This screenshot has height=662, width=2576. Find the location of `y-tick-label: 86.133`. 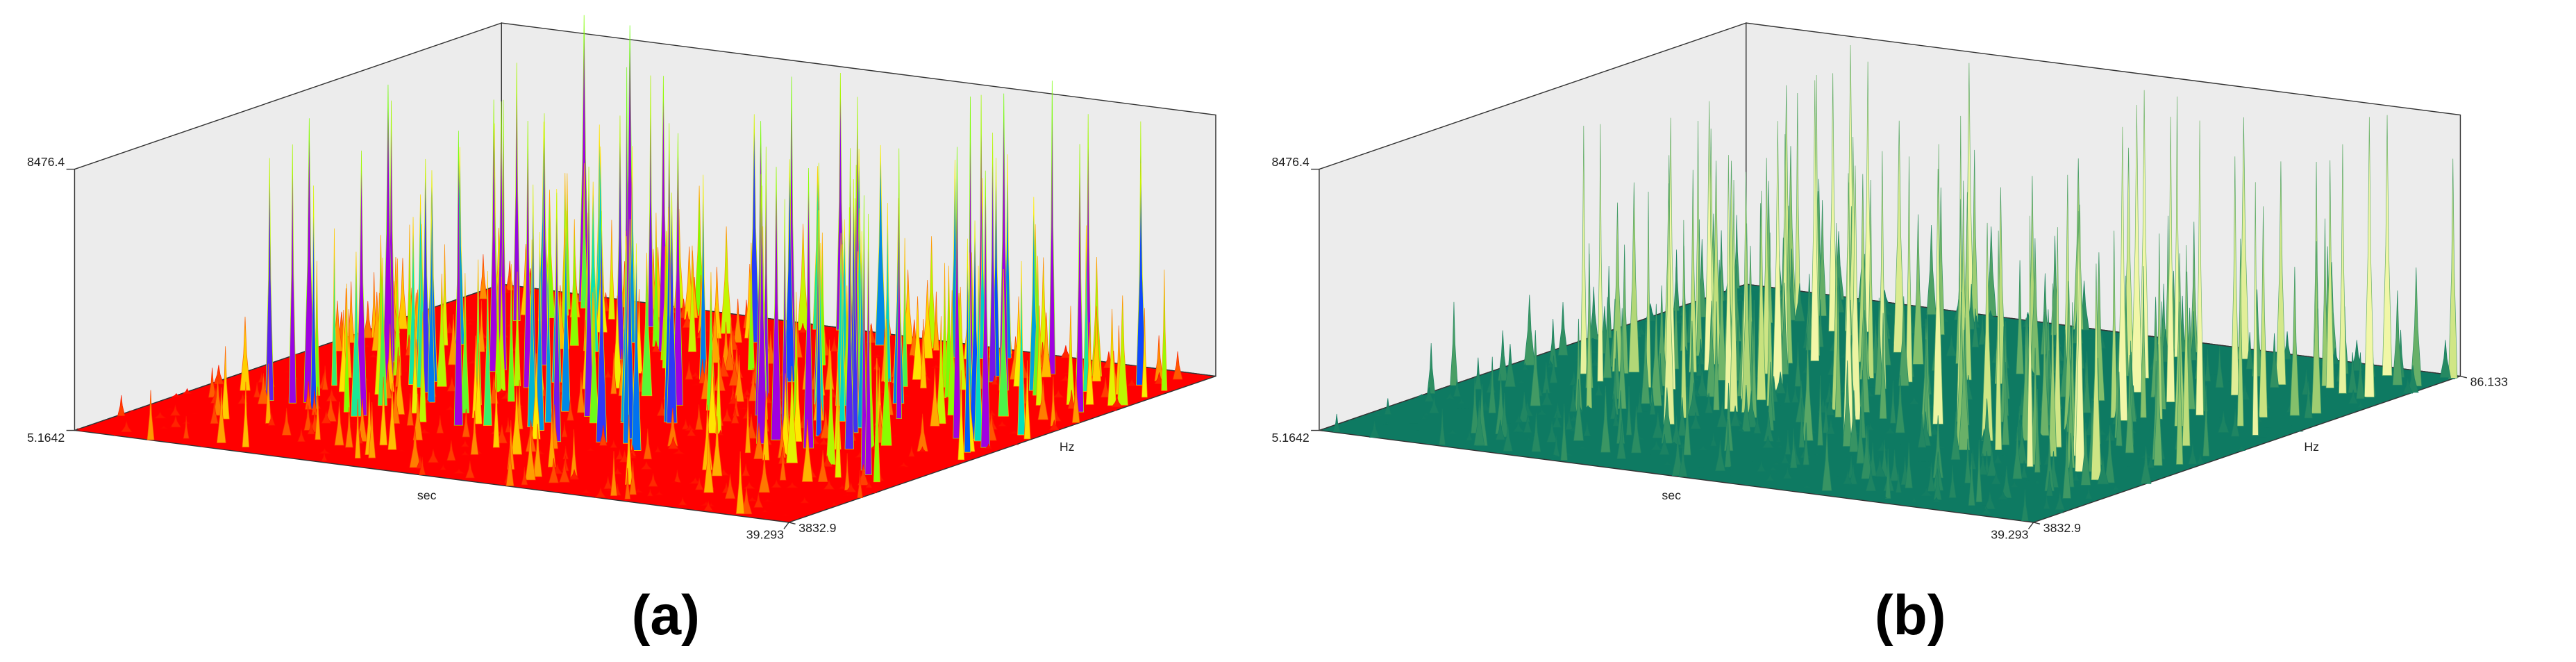

y-tick-label: 86.133 is located at coordinates (2489, 382).